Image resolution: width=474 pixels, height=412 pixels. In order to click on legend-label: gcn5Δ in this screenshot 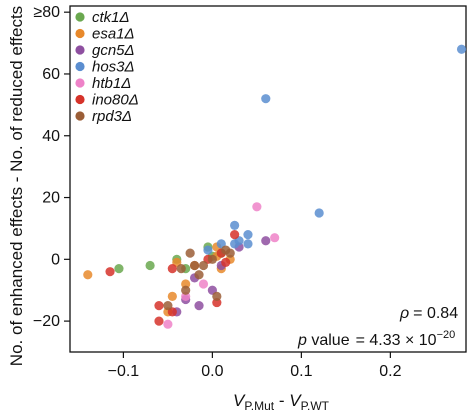, I will do `click(113, 50)`.